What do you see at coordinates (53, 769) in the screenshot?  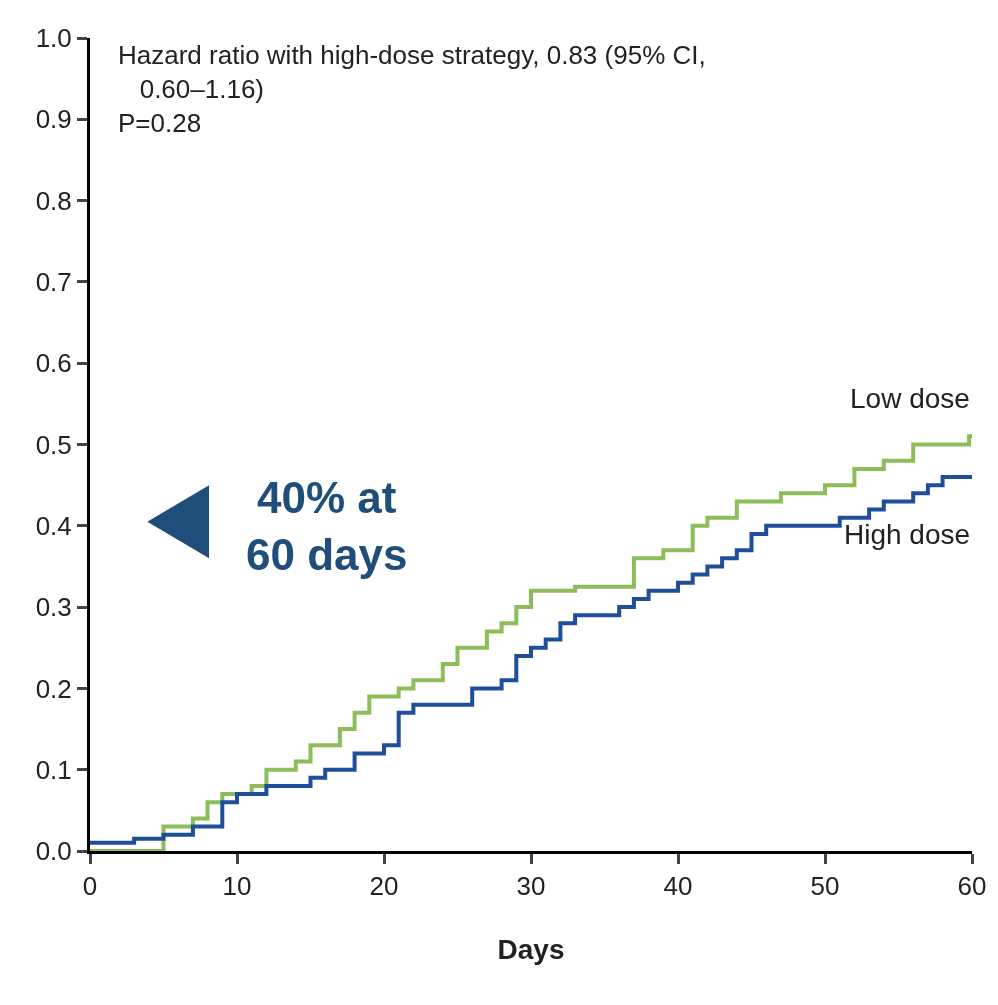 I see `y-tick-label: 0.1` at bounding box center [53, 769].